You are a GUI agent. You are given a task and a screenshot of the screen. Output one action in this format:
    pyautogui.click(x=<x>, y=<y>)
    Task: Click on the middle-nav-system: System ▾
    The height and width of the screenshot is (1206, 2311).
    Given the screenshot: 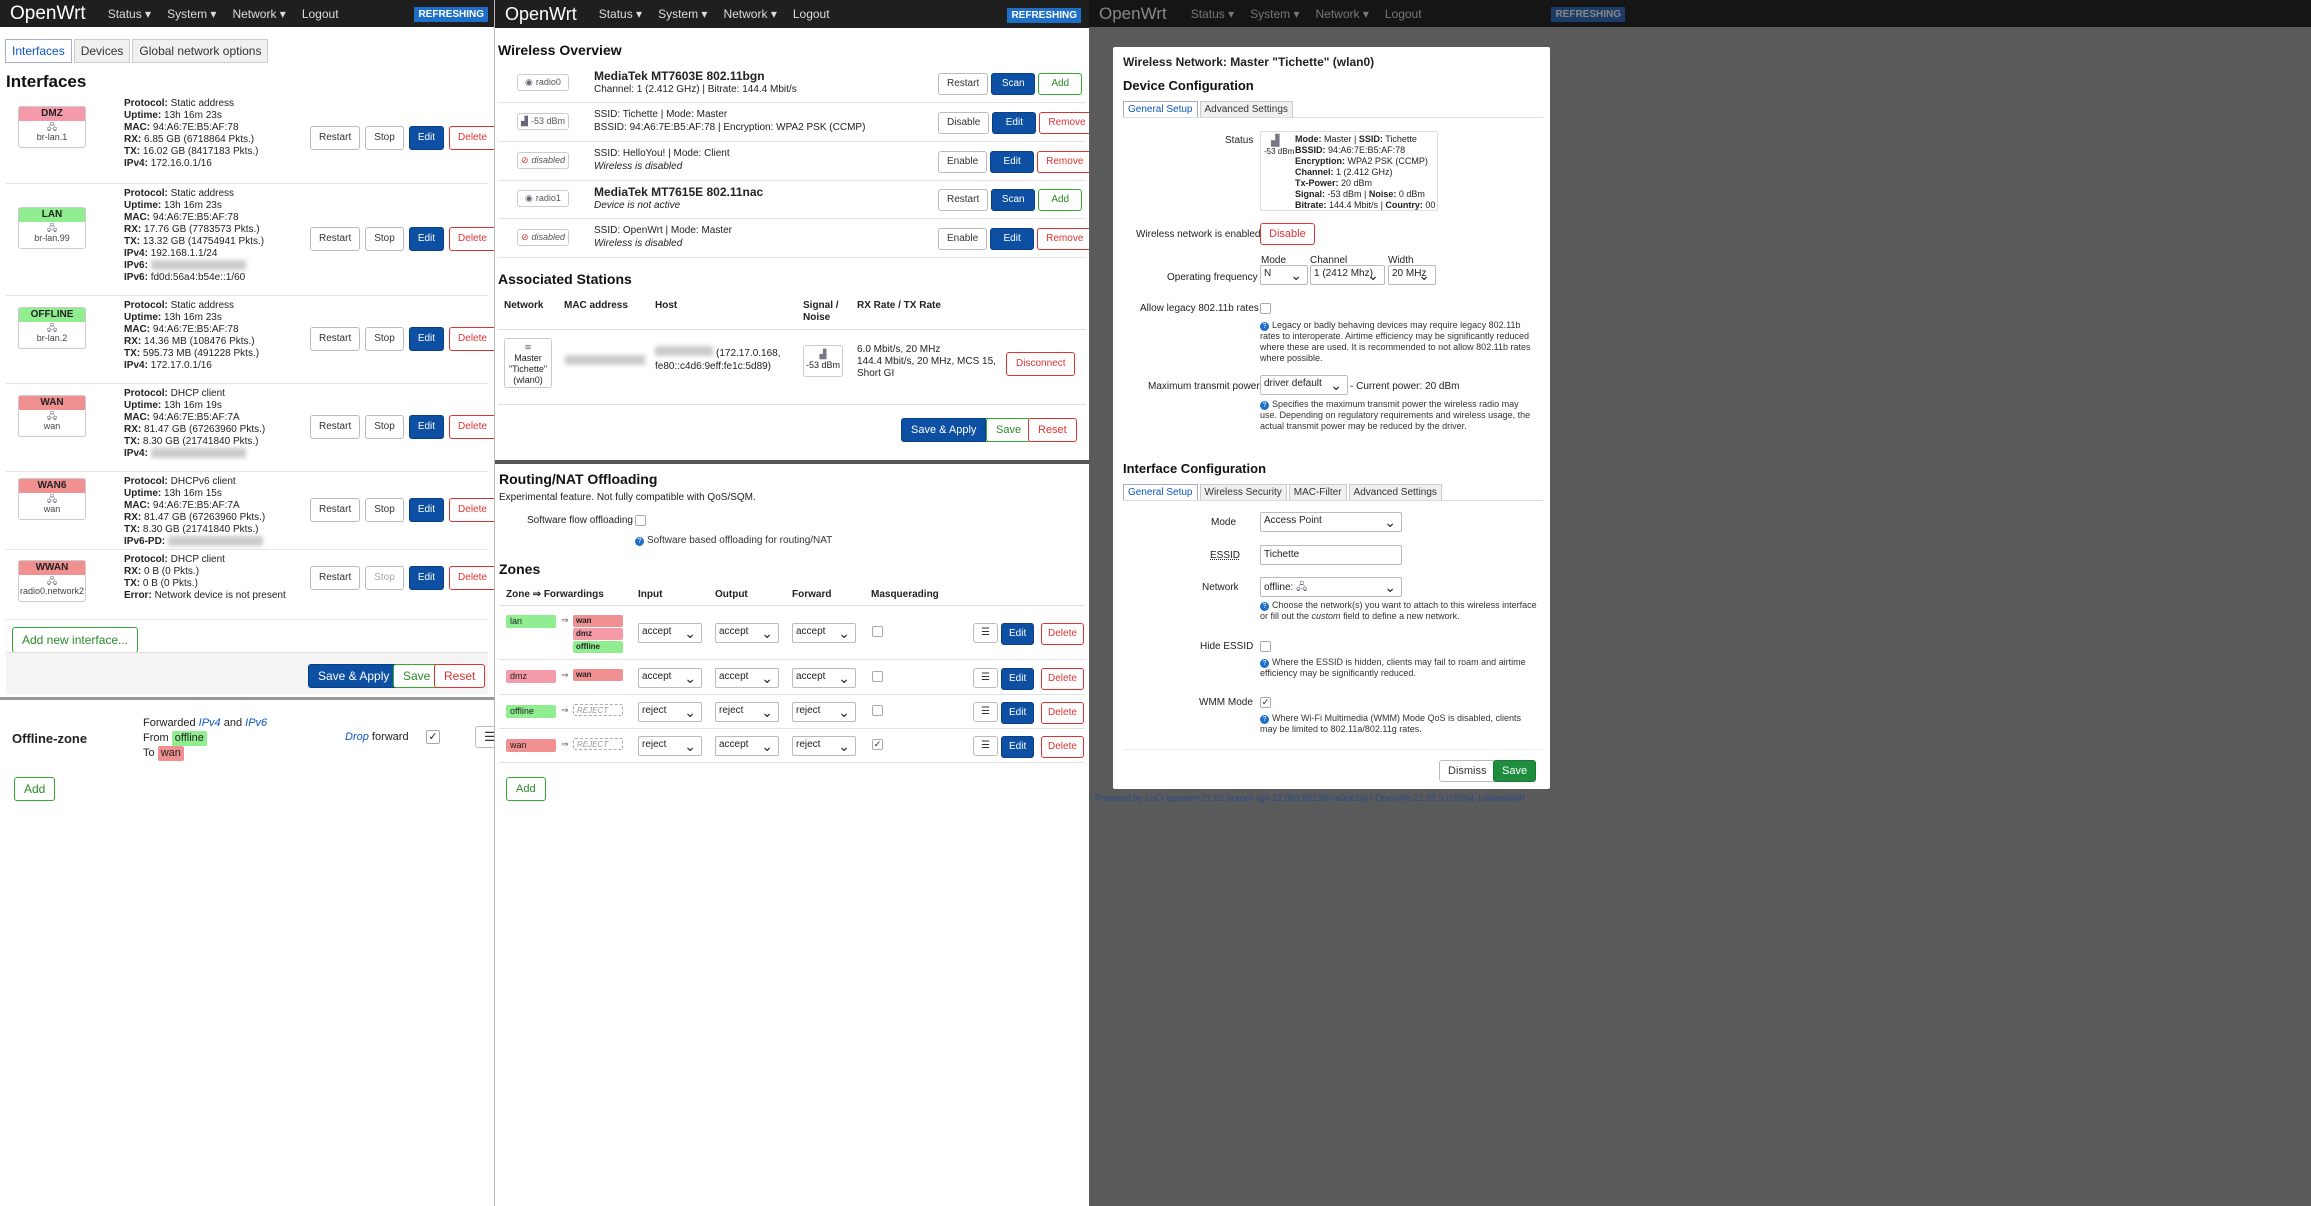 What is the action you would take?
    pyautogui.click(x=683, y=14)
    